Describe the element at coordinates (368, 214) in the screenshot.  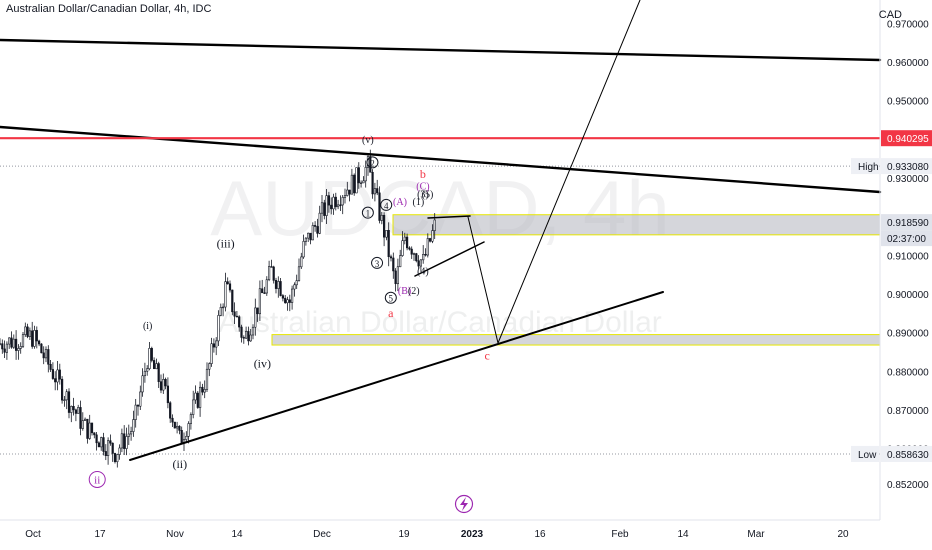
I see `wave-label: 1` at that location.